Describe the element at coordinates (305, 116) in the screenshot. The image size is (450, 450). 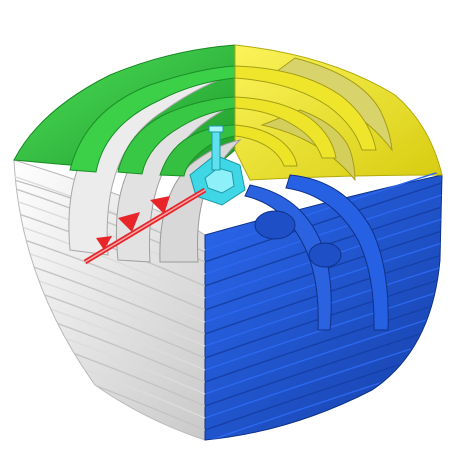
I see `yellow-shells` at that location.